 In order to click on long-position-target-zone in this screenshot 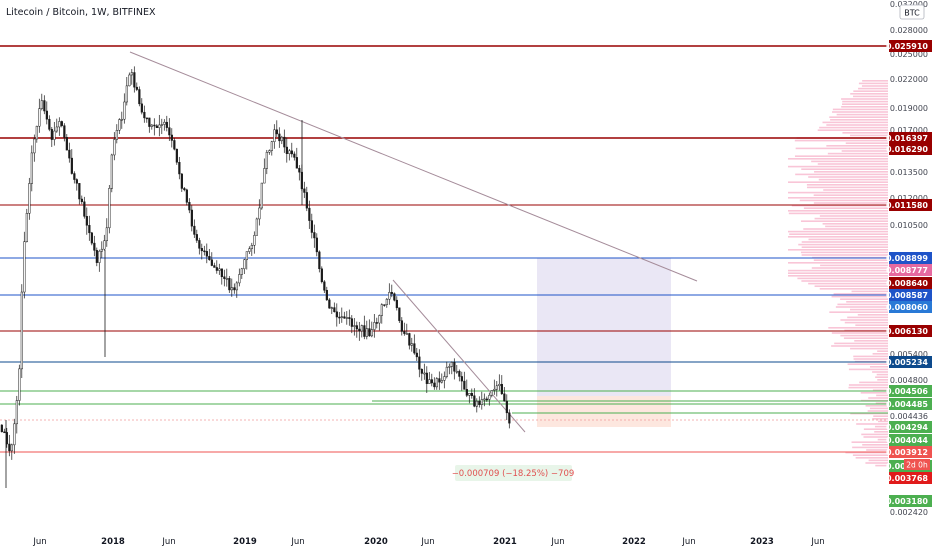, I will do `click(604, 327)`.